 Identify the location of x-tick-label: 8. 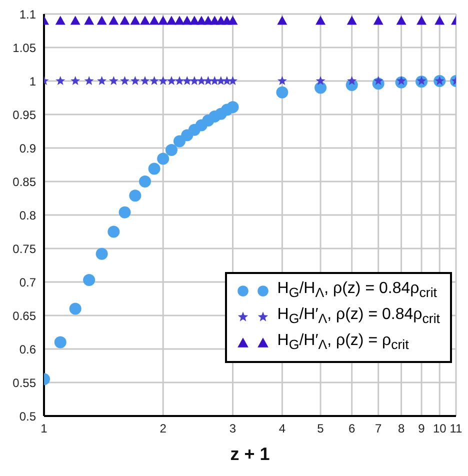
(401, 429).